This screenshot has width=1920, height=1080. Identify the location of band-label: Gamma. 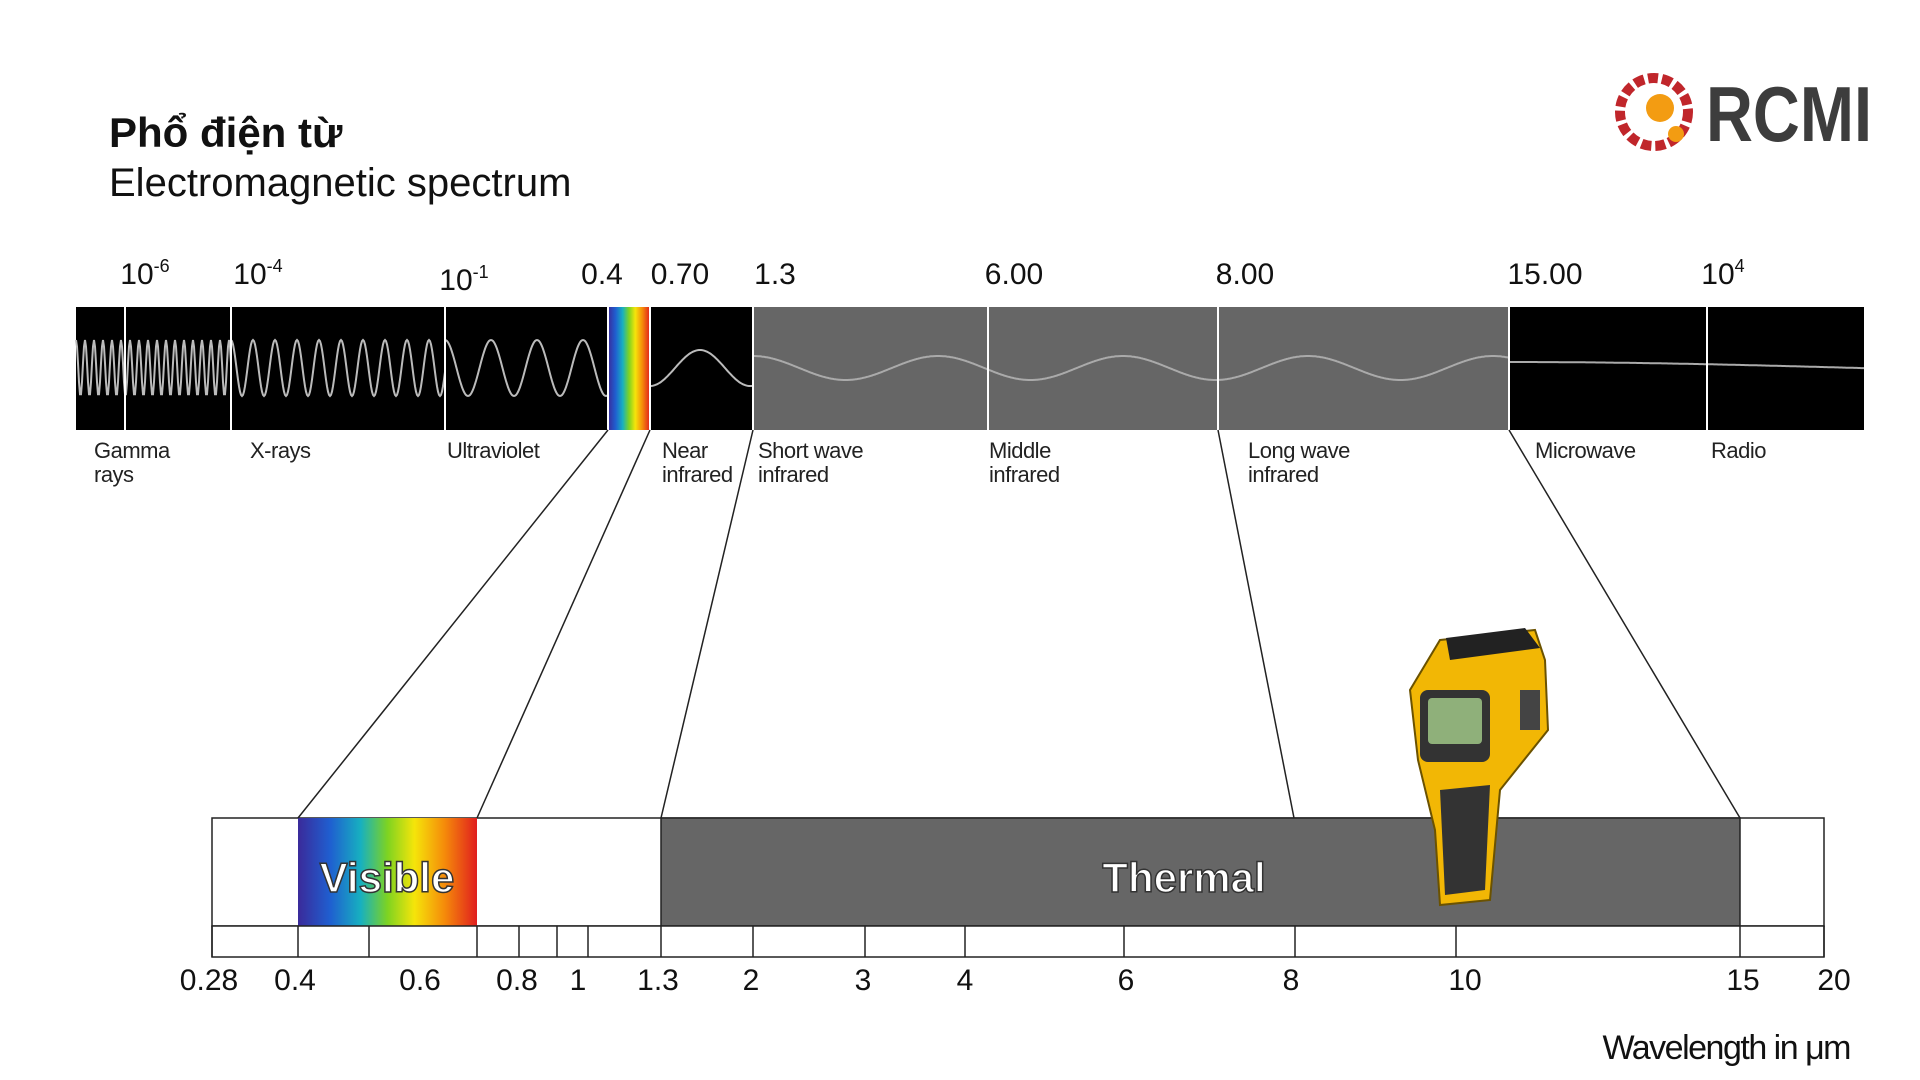
(132, 450).